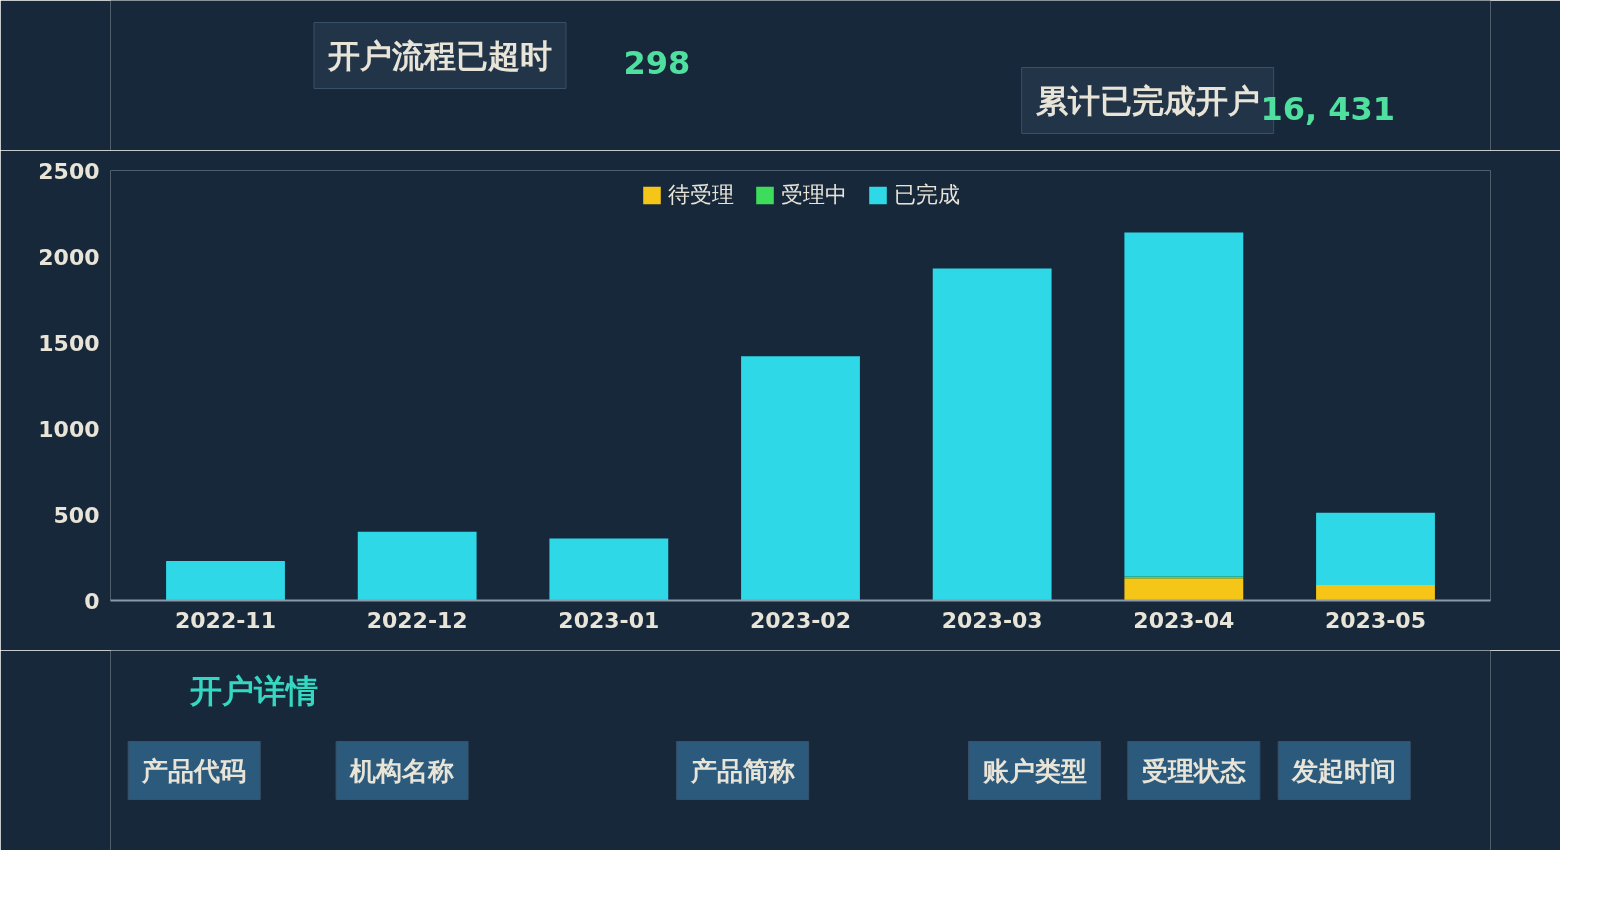 This screenshot has height=900, width=1600. I want to click on text: 发起时间, so click(1344, 770).